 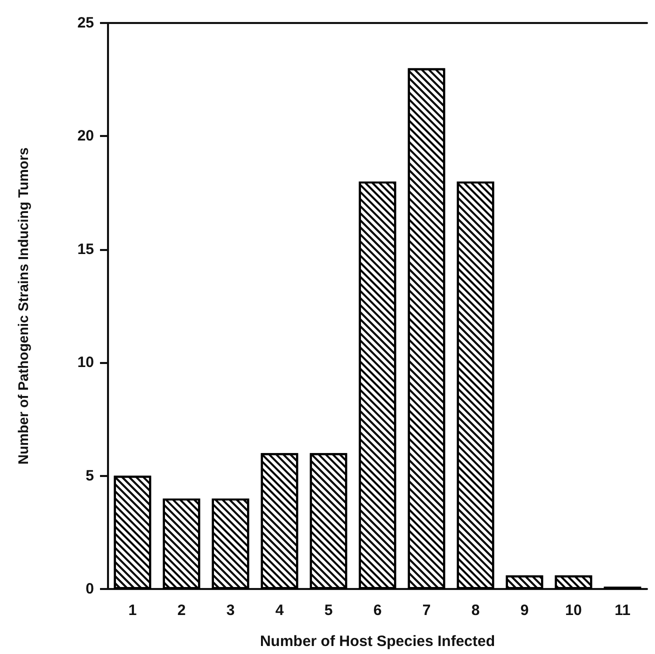 What do you see at coordinates (378, 641) in the screenshot?
I see `x-axis-title: Number of Host Species Infected` at bounding box center [378, 641].